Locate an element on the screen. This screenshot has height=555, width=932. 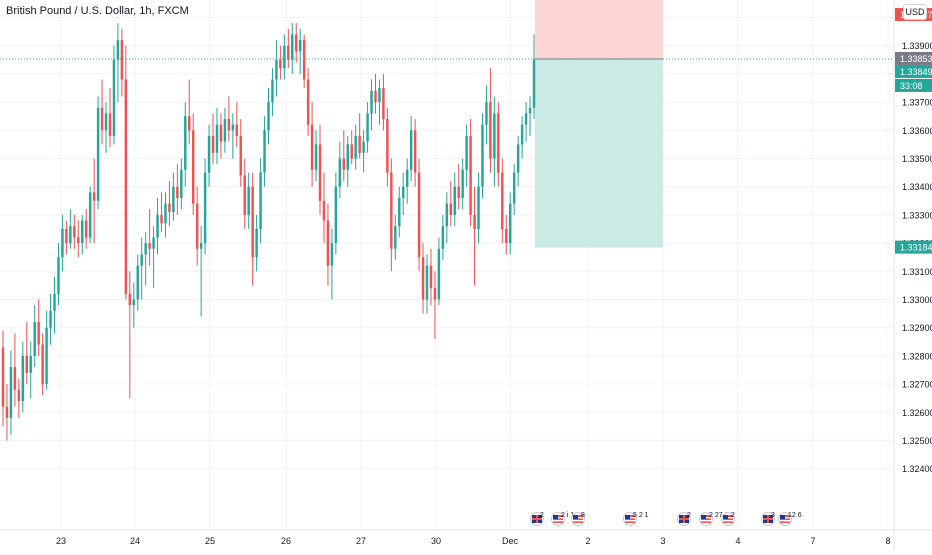
chart-title: British Pound / U.S. Dollar, 1h, FXCM is located at coordinates (97, 11).